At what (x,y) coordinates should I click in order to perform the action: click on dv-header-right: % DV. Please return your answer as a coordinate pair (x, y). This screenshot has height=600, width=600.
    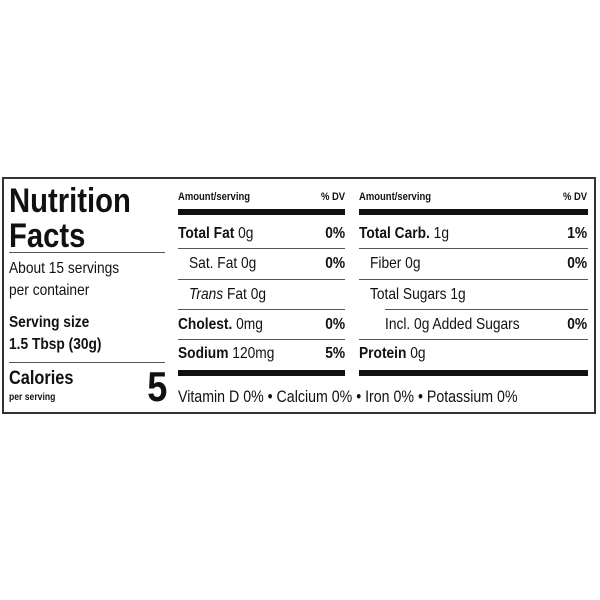
    Looking at the image, I should click on (574, 197).